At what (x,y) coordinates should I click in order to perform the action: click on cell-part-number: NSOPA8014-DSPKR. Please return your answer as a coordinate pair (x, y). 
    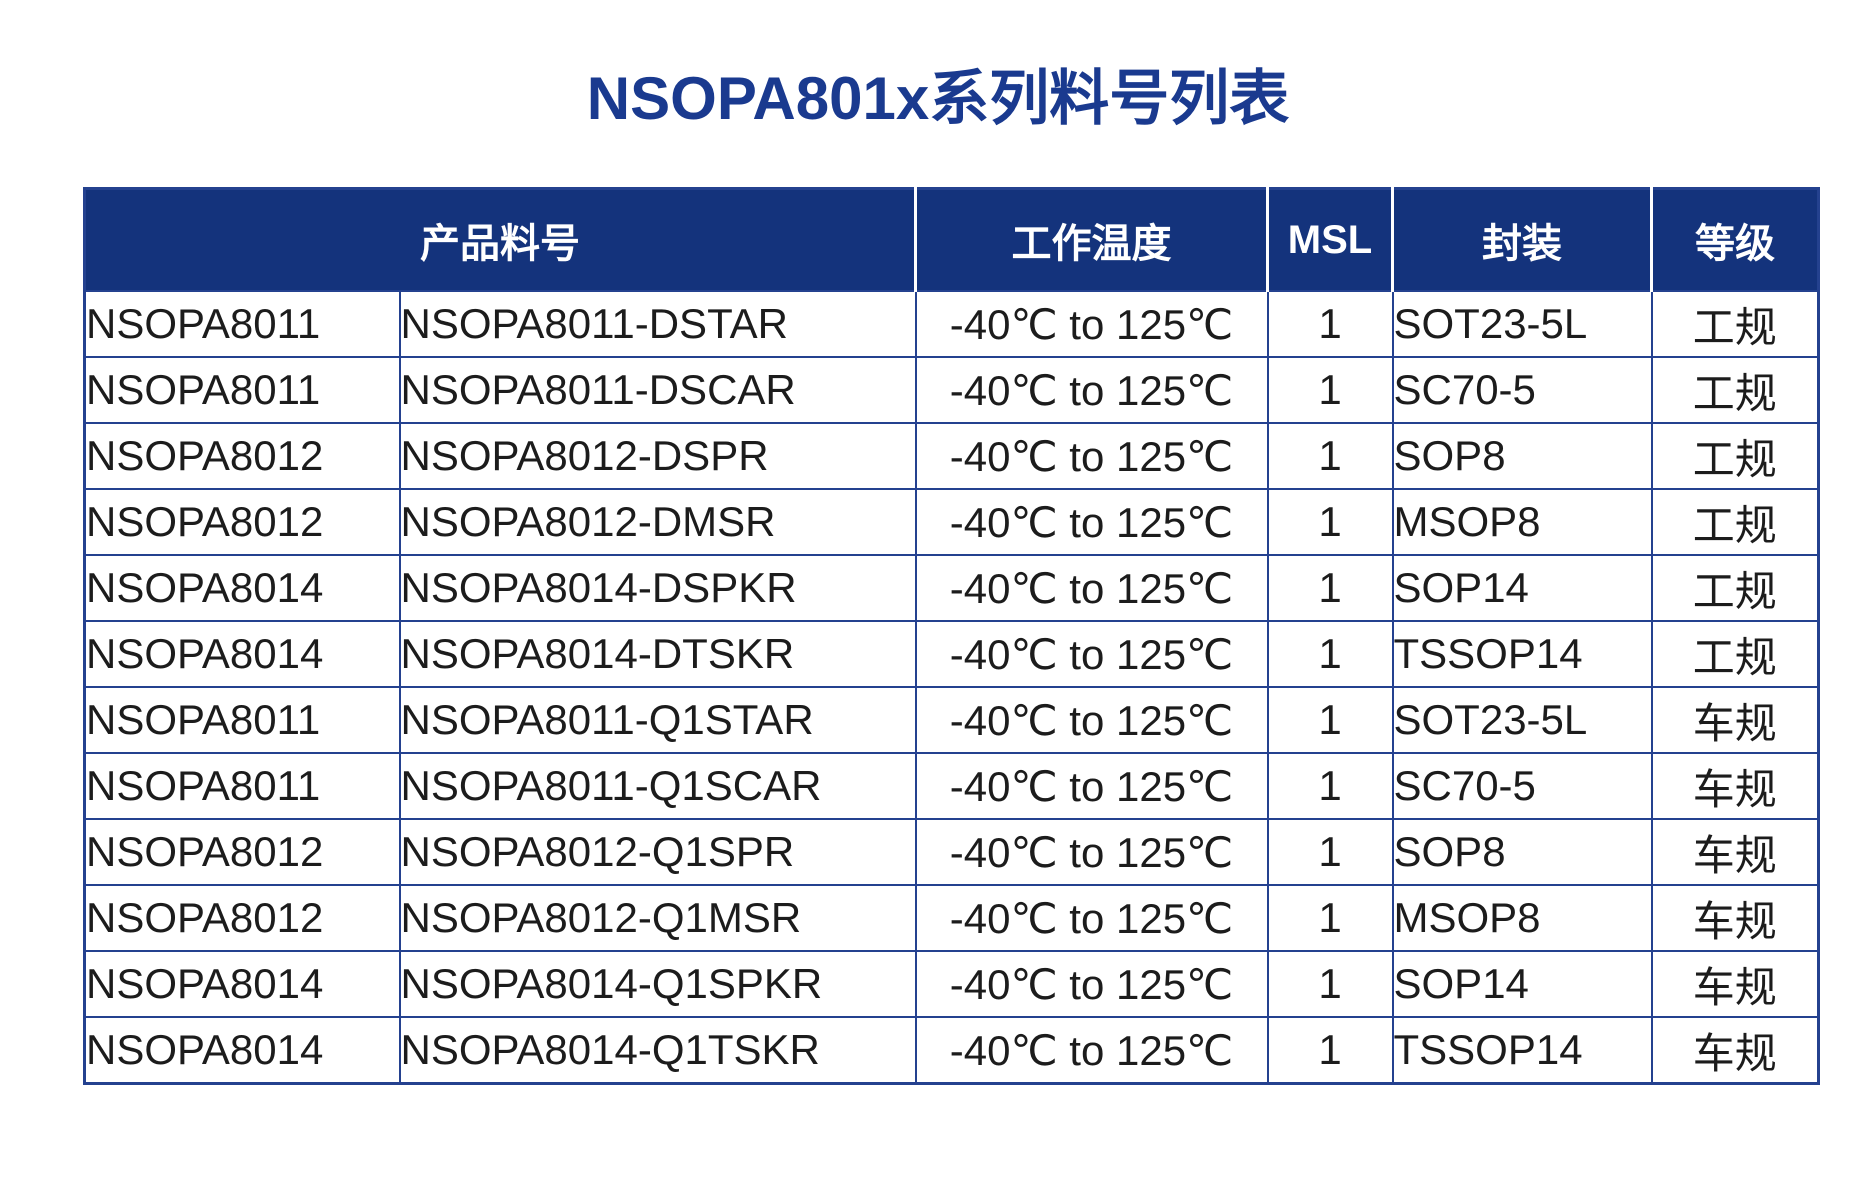
    Looking at the image, I should click on (657, 588).